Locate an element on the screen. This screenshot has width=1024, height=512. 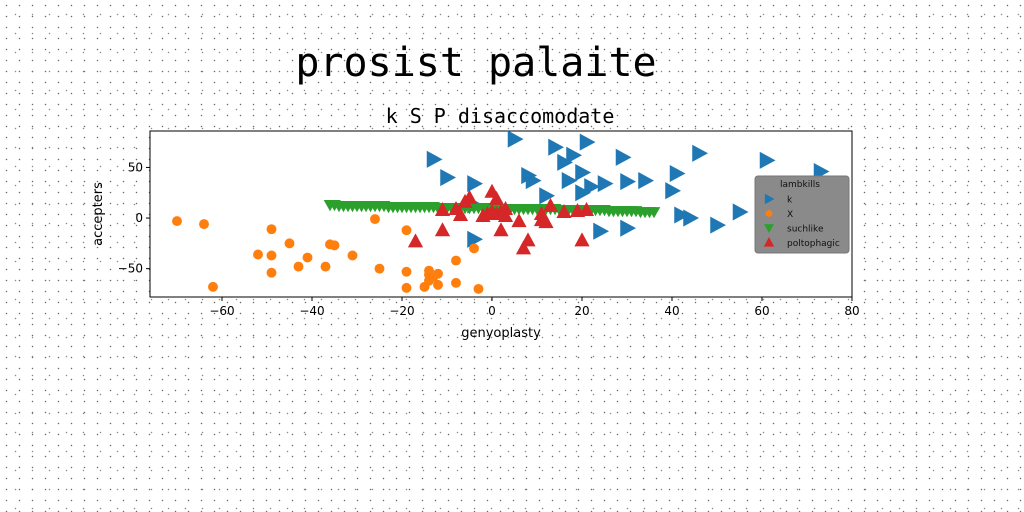
legend-label-poltophagic: poltophagic is located at coordinates (813, 244).